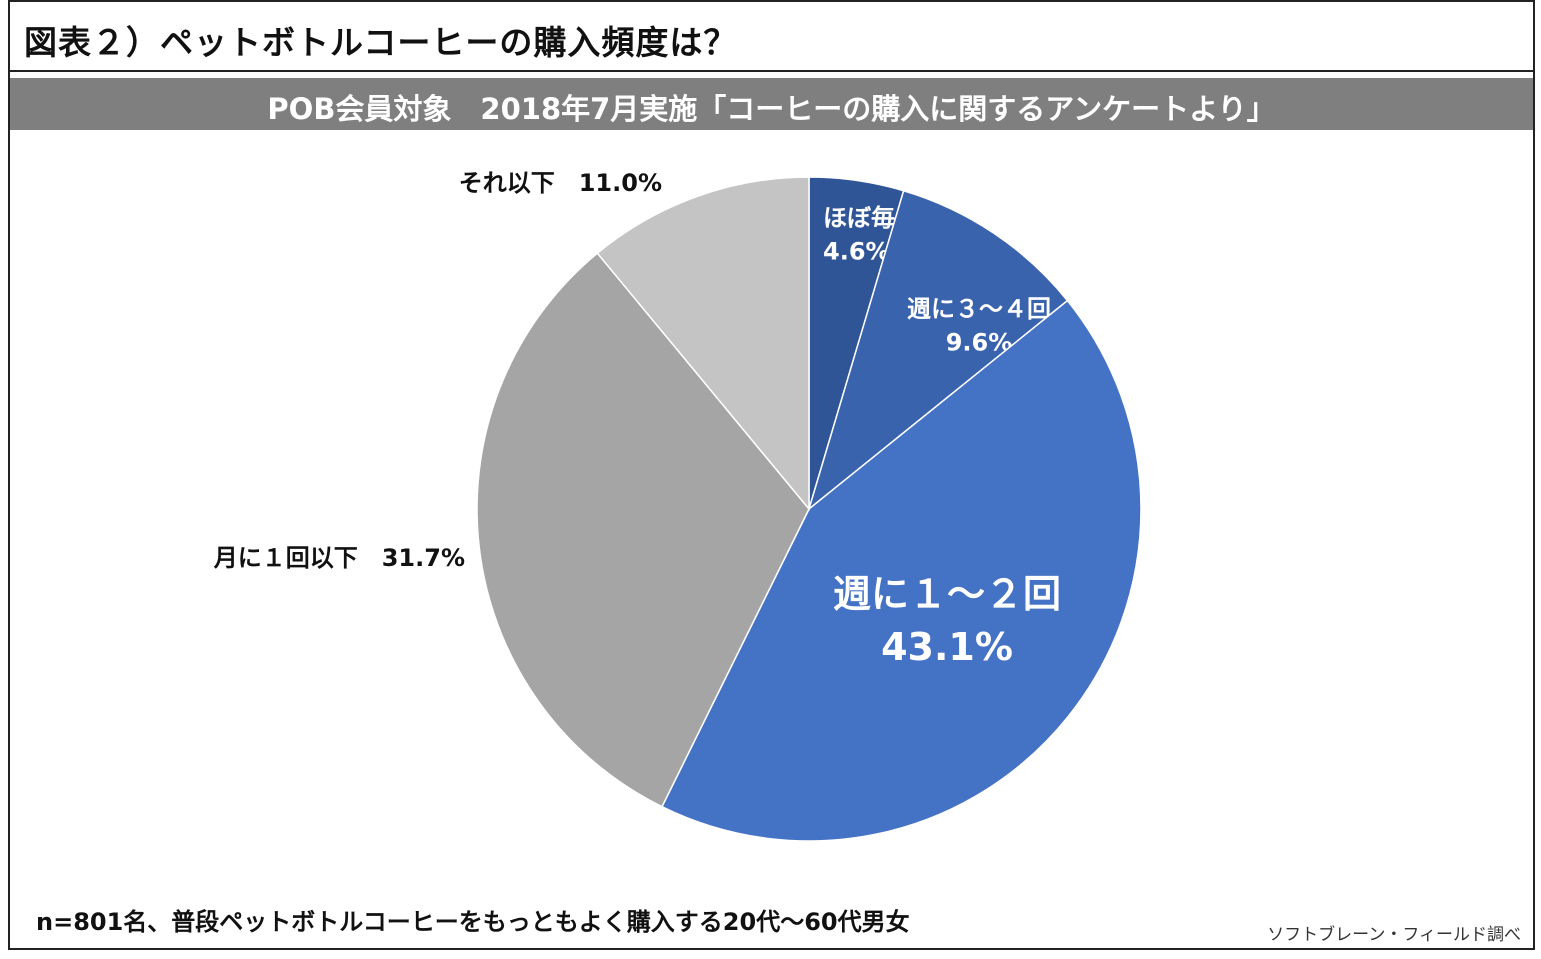 Image resolution: width=1541 pixels, height=959 pixels. What do you see at coordinates (856, 252) in the screenshot?
I see `slice-value-1: 4.6%` at bounding box center [856, 252].